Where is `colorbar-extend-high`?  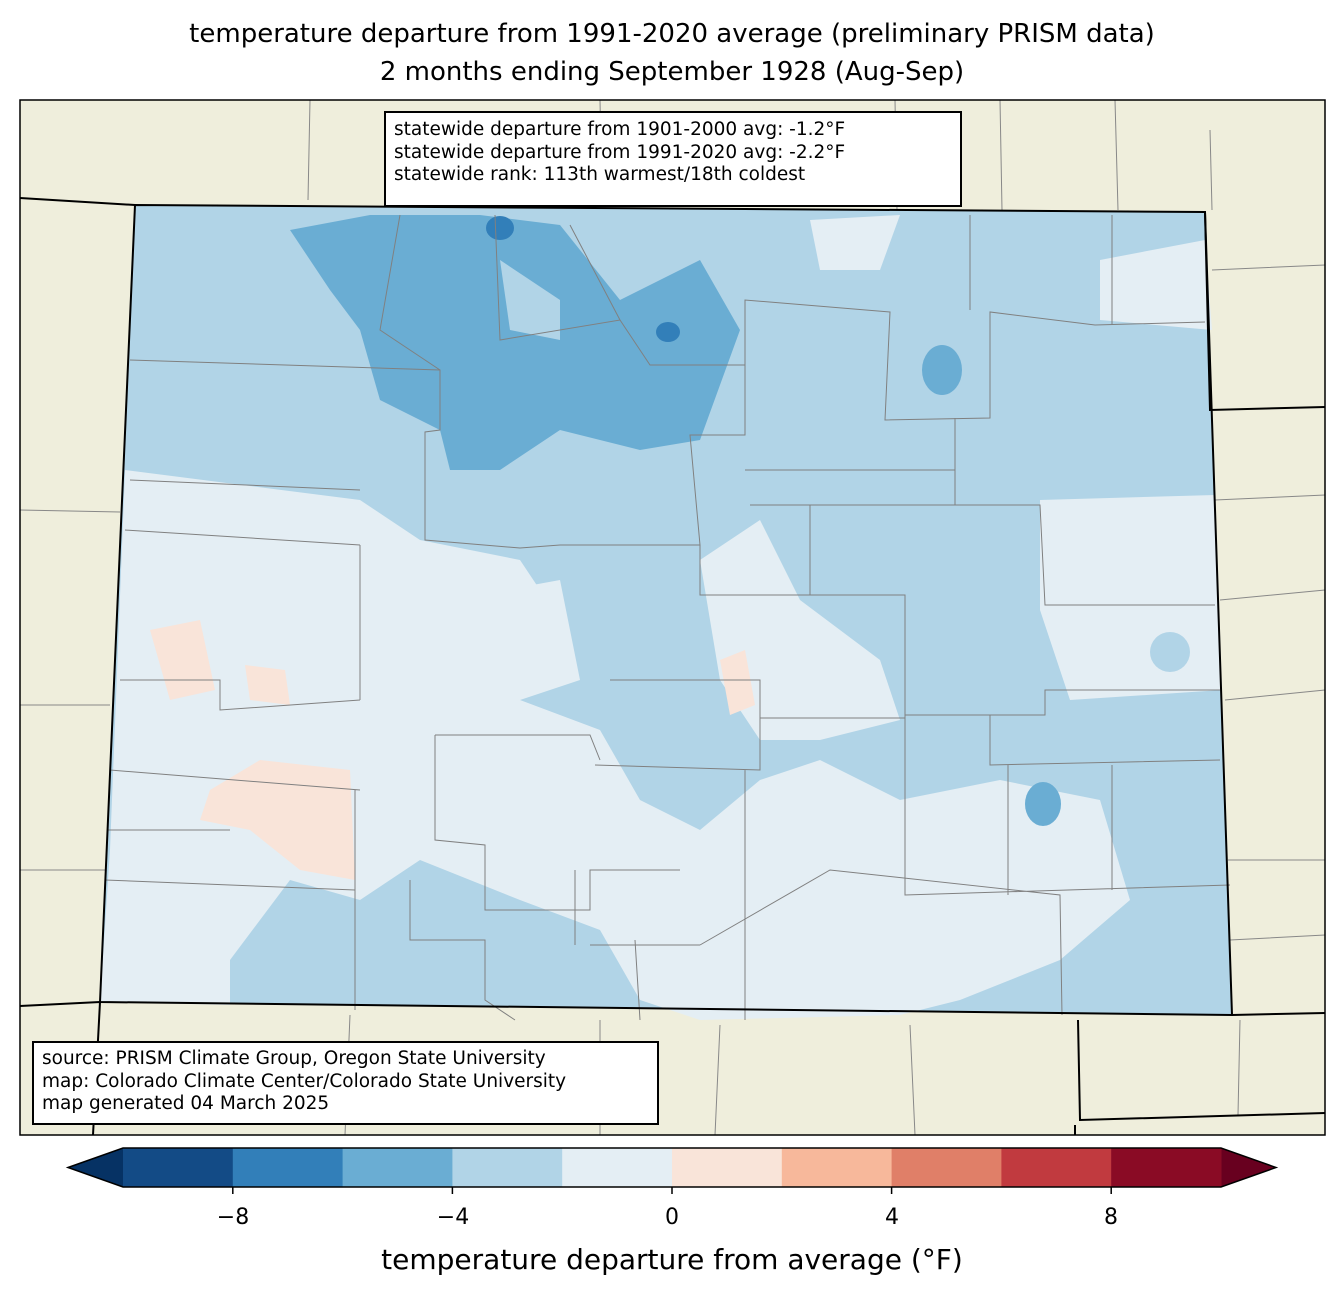
colorbar-extend-high is located at coordinates (1248, 1167).